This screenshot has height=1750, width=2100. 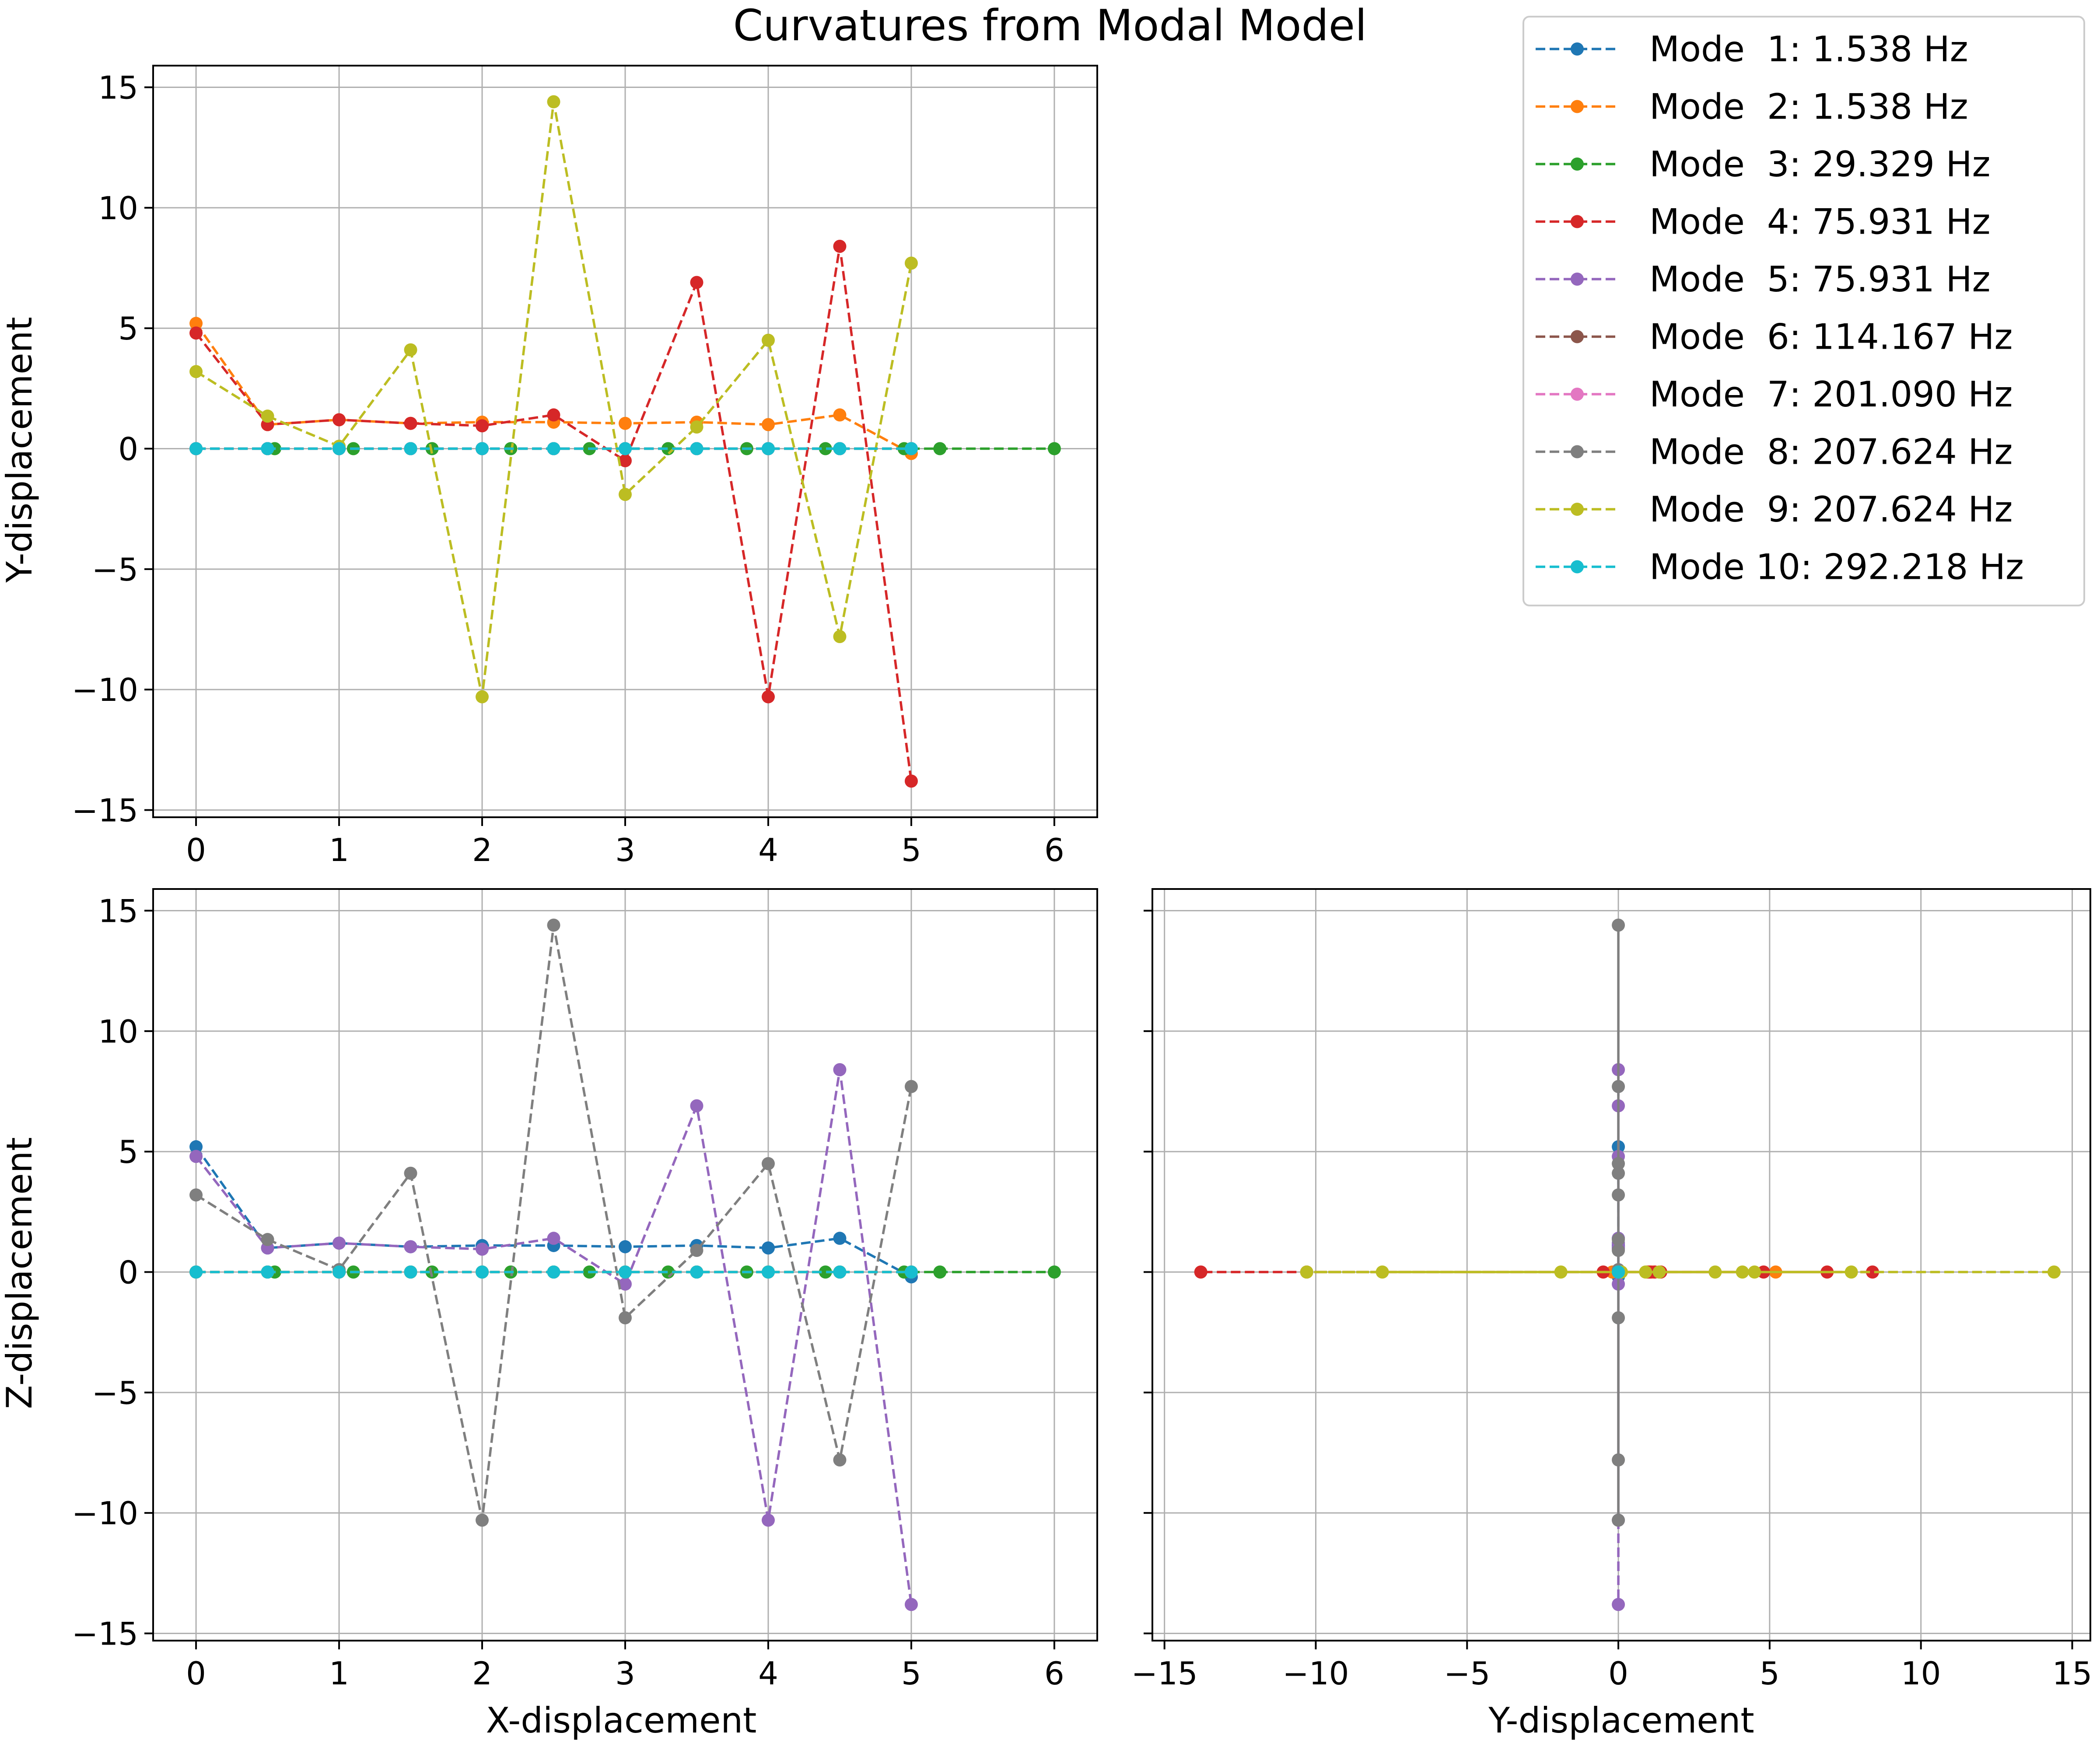 I want to click on xz-ylabel: Z-displacement, so click(x=20, y=1273).